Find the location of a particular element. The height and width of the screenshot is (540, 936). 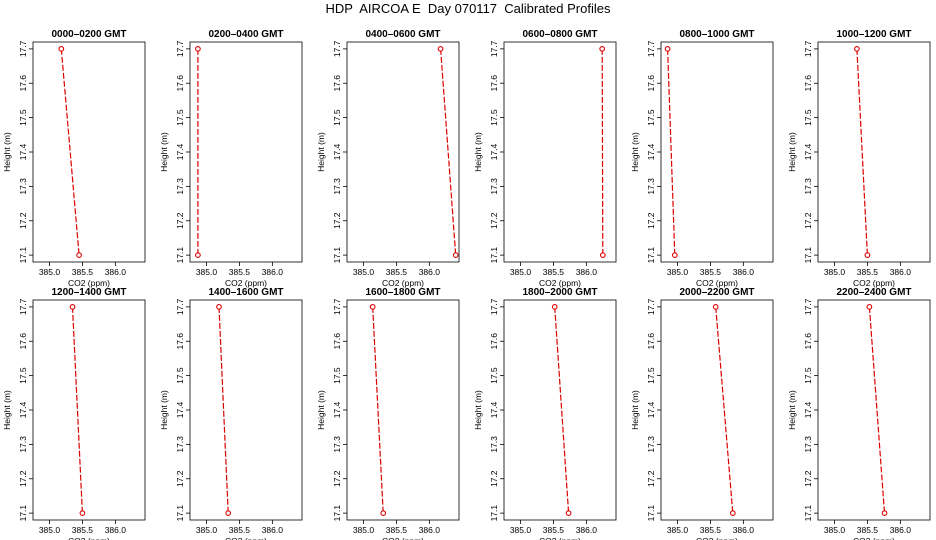

panel-5-y-tick-label: 17.4 is located at coordinates (651, 151).